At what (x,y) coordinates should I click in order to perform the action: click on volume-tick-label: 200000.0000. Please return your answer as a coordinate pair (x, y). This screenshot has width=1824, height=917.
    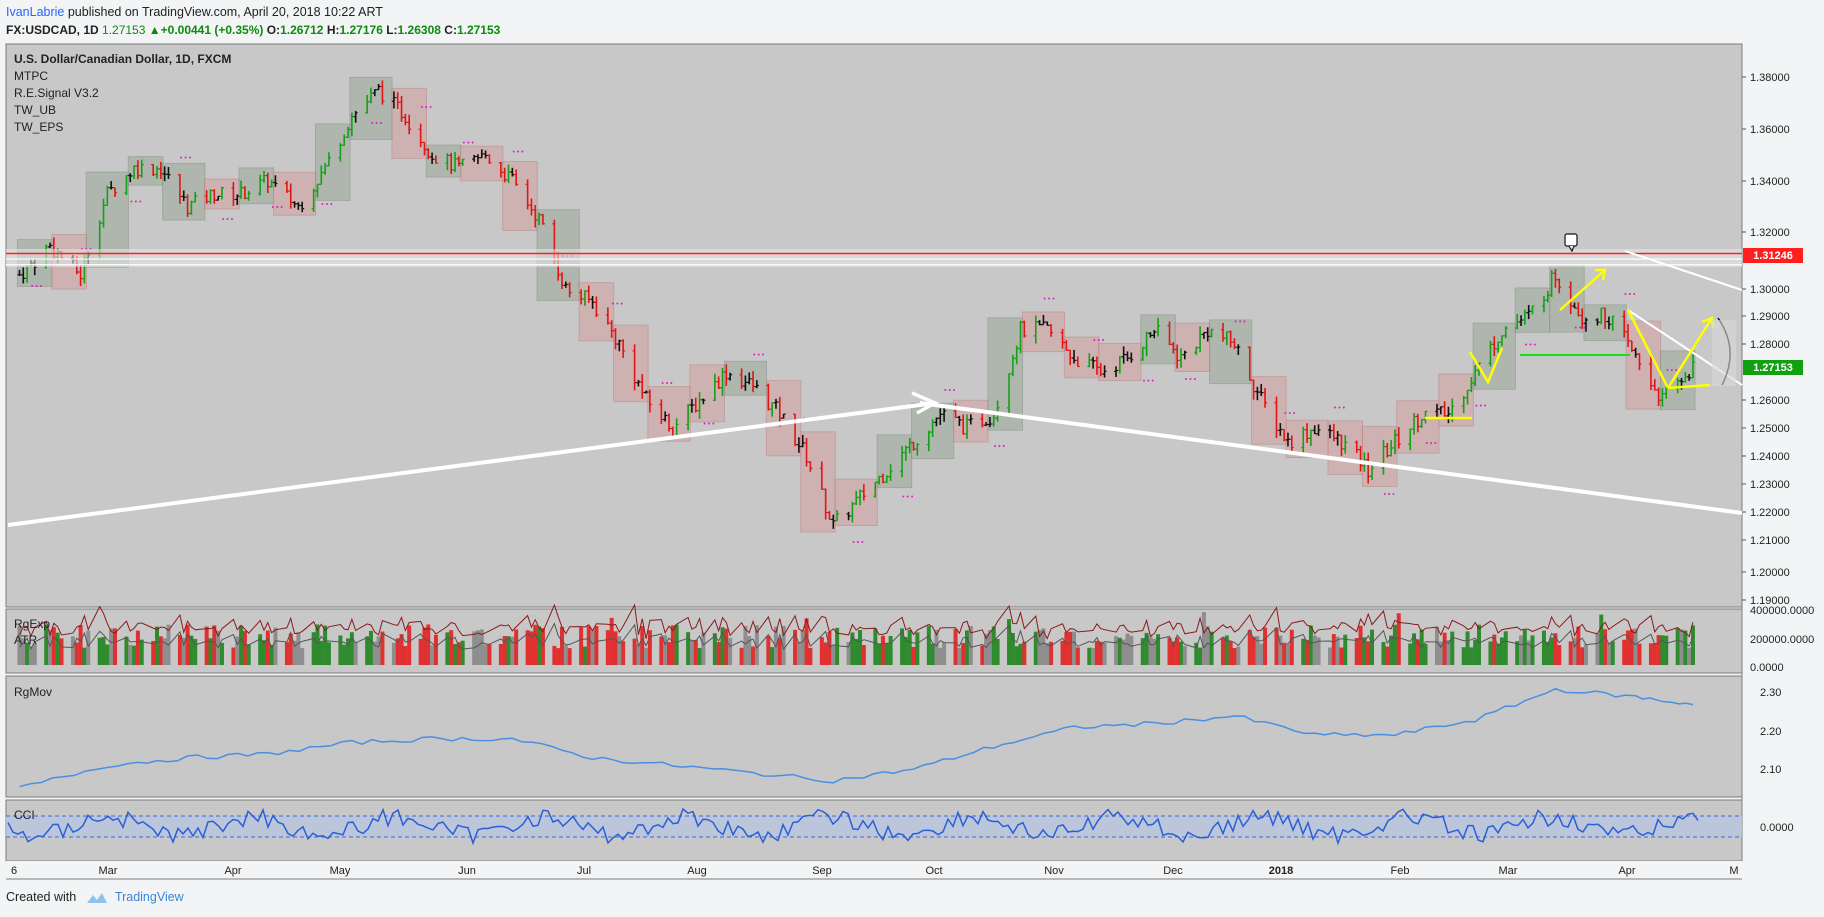
    Looking at the image, I should click on (1782, 640).